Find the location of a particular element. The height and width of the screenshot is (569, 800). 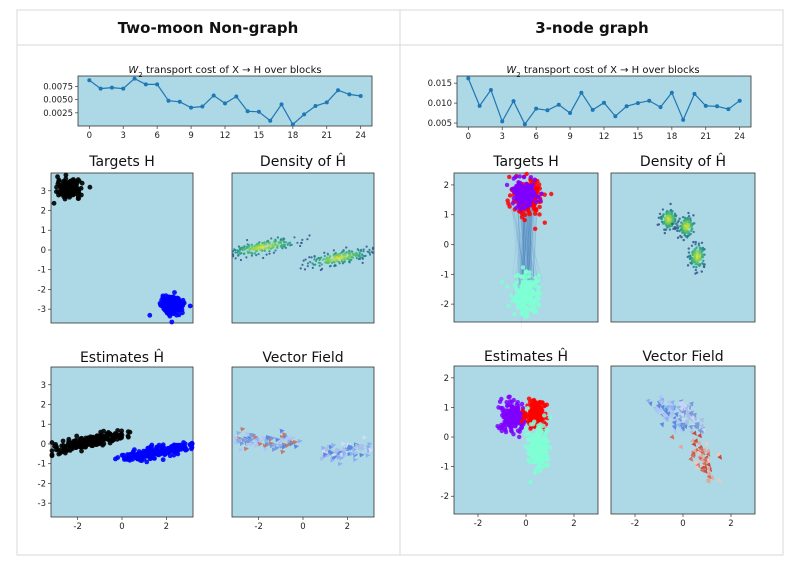

left-estimates-title: Estimates Ĥ is located at coordinates (122, 357).